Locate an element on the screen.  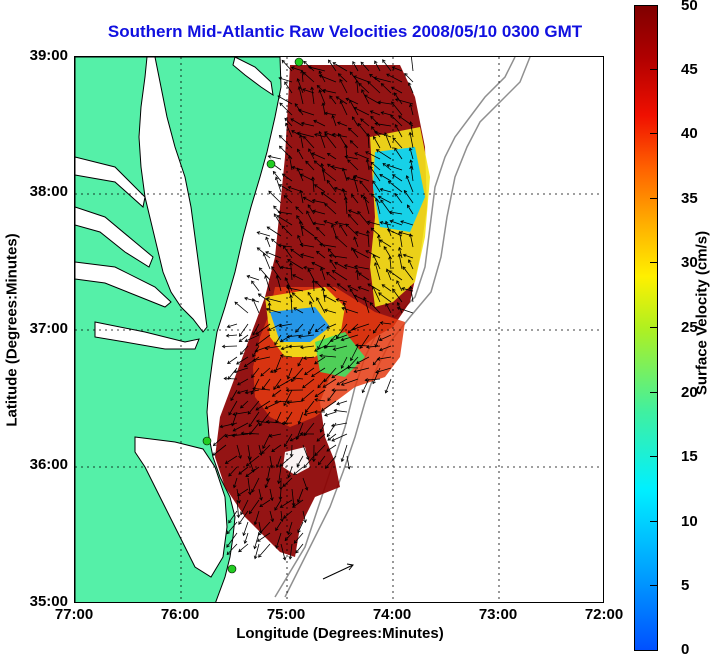
colorbar-tick-label: 40 is located at coordinates (689, 133).